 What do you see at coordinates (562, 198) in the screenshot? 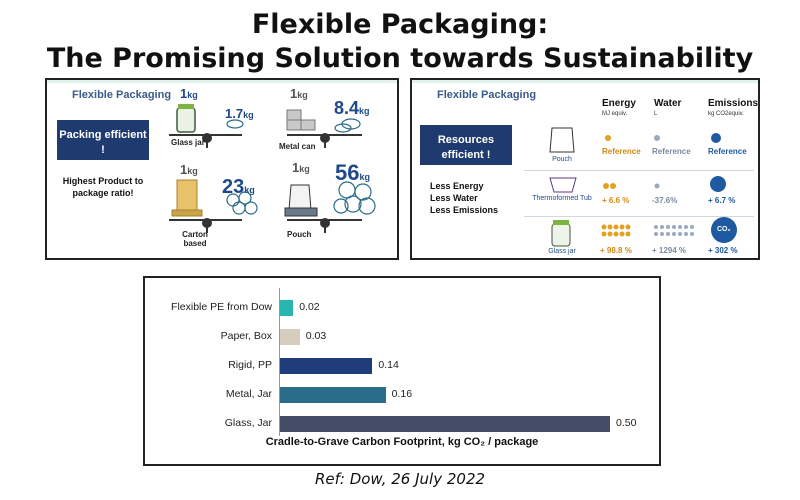
I see `row-label-tub: Thermoformed Tub` at bounding box center [562, 198].